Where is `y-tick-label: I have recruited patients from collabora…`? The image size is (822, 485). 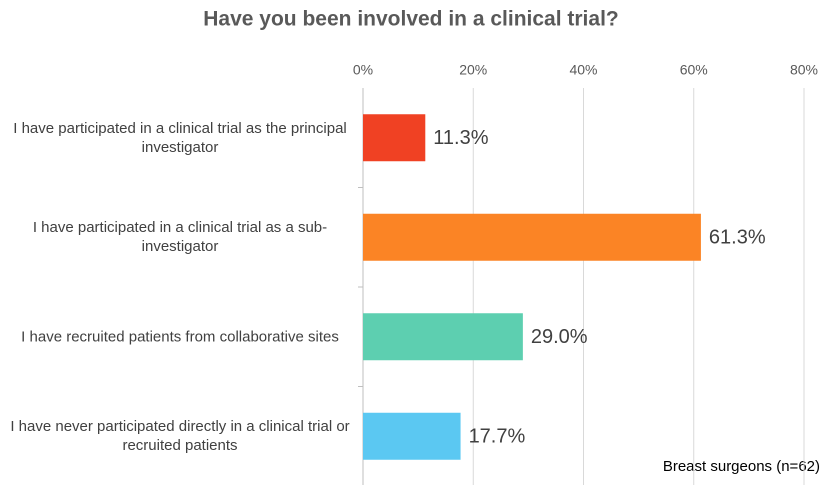
y-tick-label: I have recruited patients from collabora… is located at coordinates (180, 337).